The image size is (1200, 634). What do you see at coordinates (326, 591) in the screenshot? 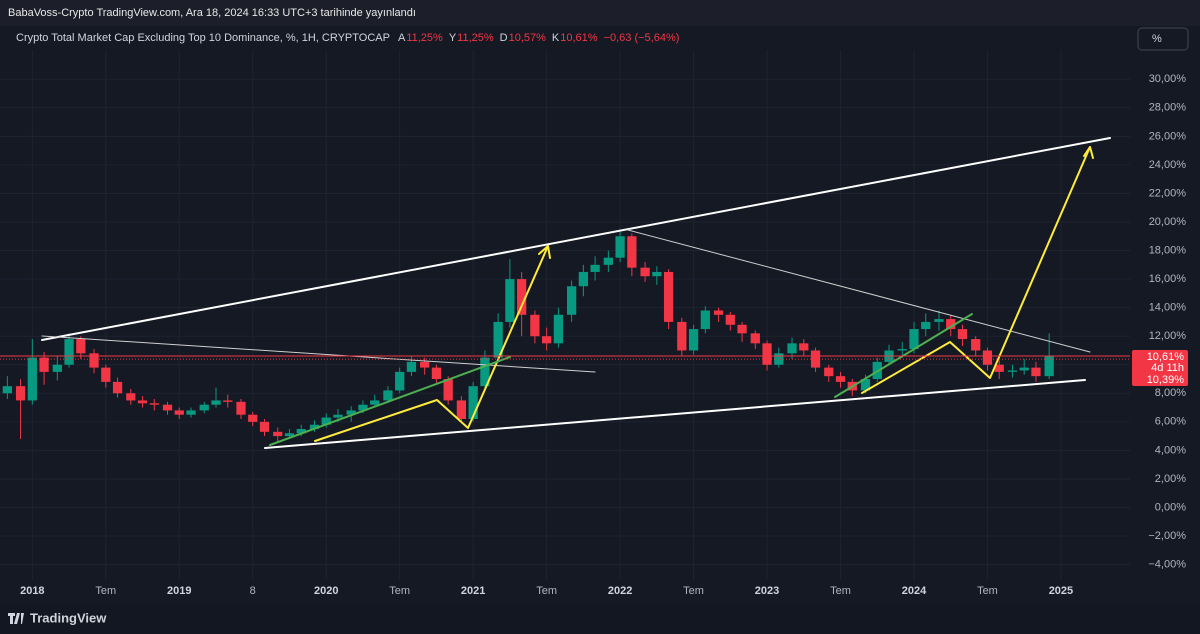
I see `x-tick-label: 2020` at bounding box center [326, 591].